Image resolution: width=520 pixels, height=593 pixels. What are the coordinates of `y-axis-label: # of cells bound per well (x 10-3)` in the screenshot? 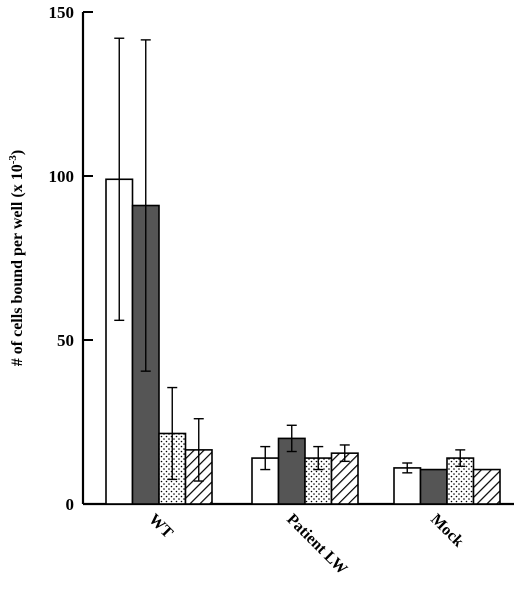 It's located at (16, 258).